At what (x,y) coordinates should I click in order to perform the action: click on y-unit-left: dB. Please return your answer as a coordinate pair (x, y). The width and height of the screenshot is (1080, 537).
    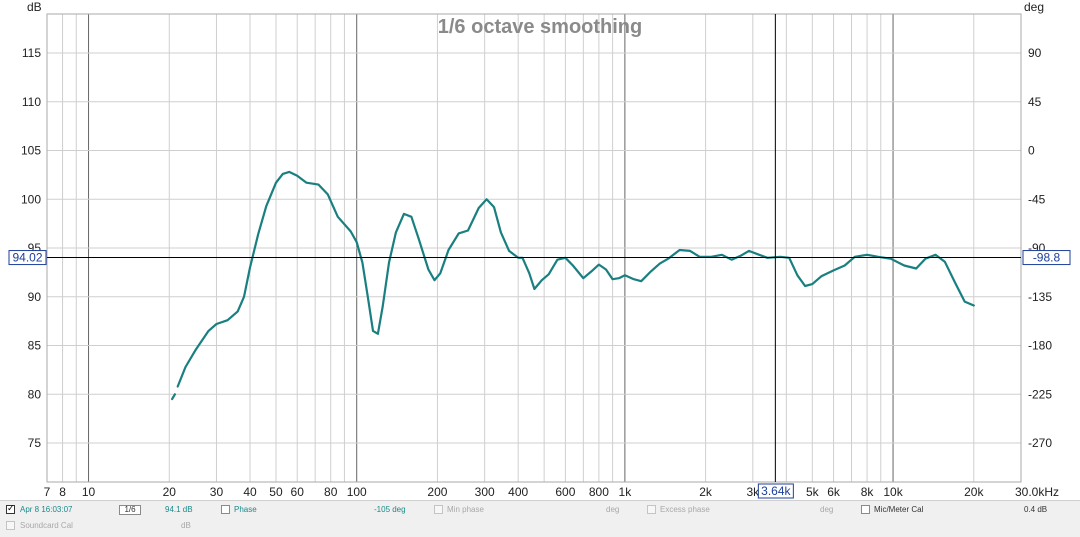
    Looking at the image, I should click on (34, 7).